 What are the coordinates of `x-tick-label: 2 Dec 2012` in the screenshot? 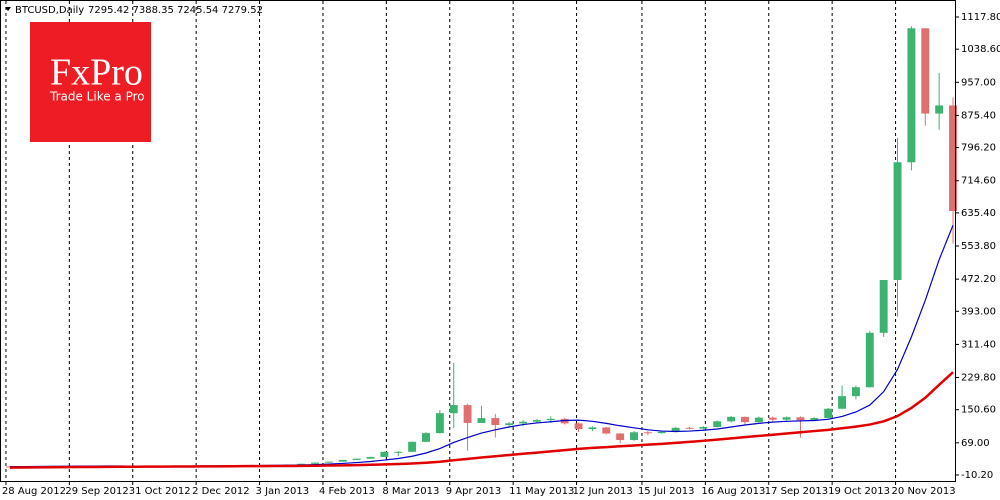 It's located at (221, 491).